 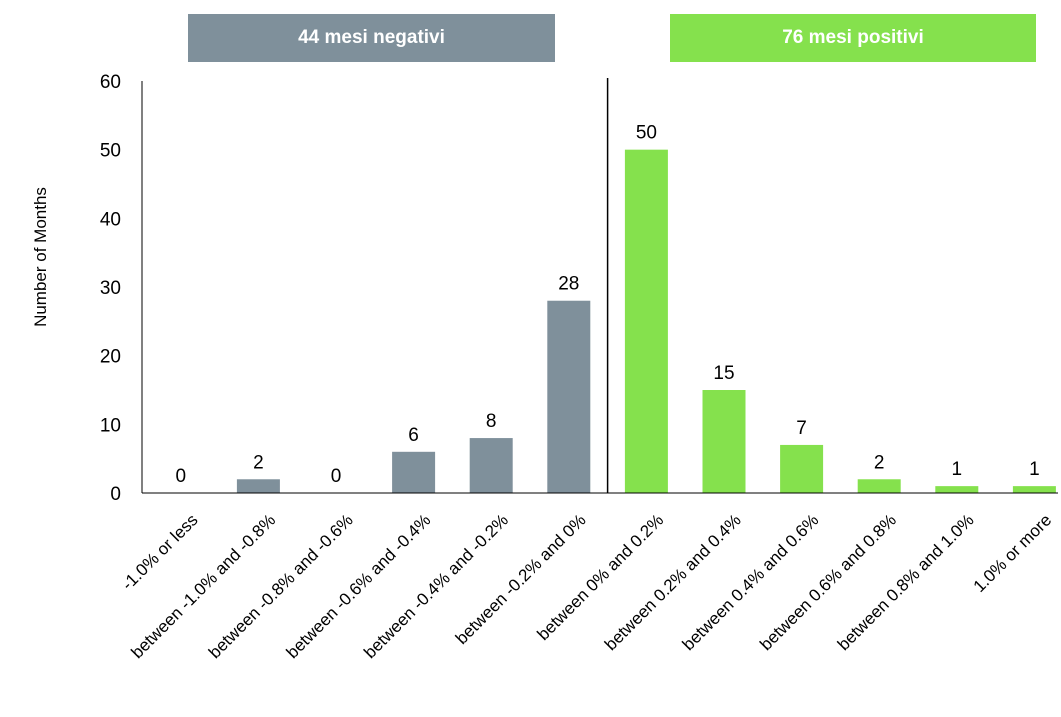 What do you see at coordinates (600, 577) in the screenshot?
I see `x-category-label: between 0% and 0.2%` at bounding box center [600, 577].